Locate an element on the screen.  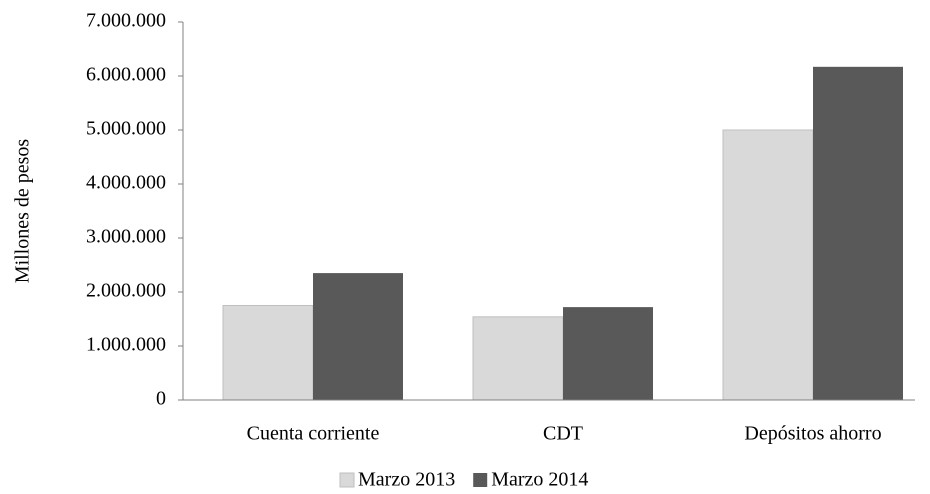
legend-label: Marzo 2013 is located at coordinates (406, 480).